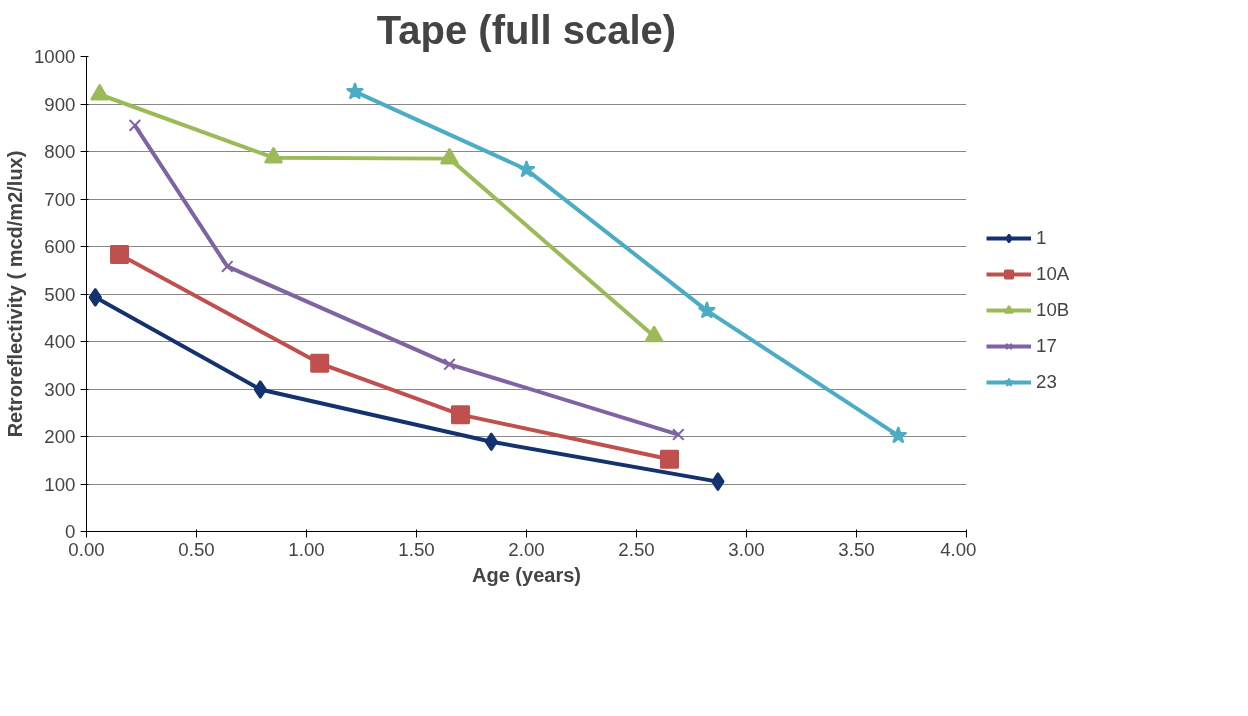  What do you see at coordinates (60, 484) in the screenshot?
I see `y-tick-label: 100` at bounding box center [60, 484].